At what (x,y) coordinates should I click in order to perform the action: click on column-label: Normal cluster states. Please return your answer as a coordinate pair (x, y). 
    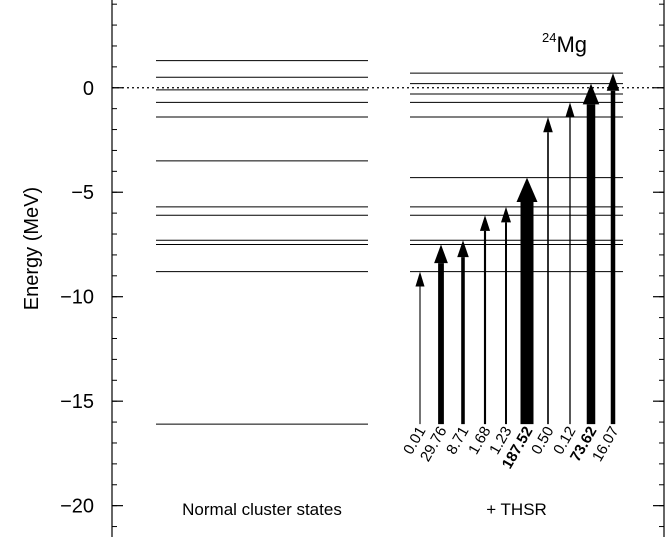
    Looking at the image, I should click on (262, 509).